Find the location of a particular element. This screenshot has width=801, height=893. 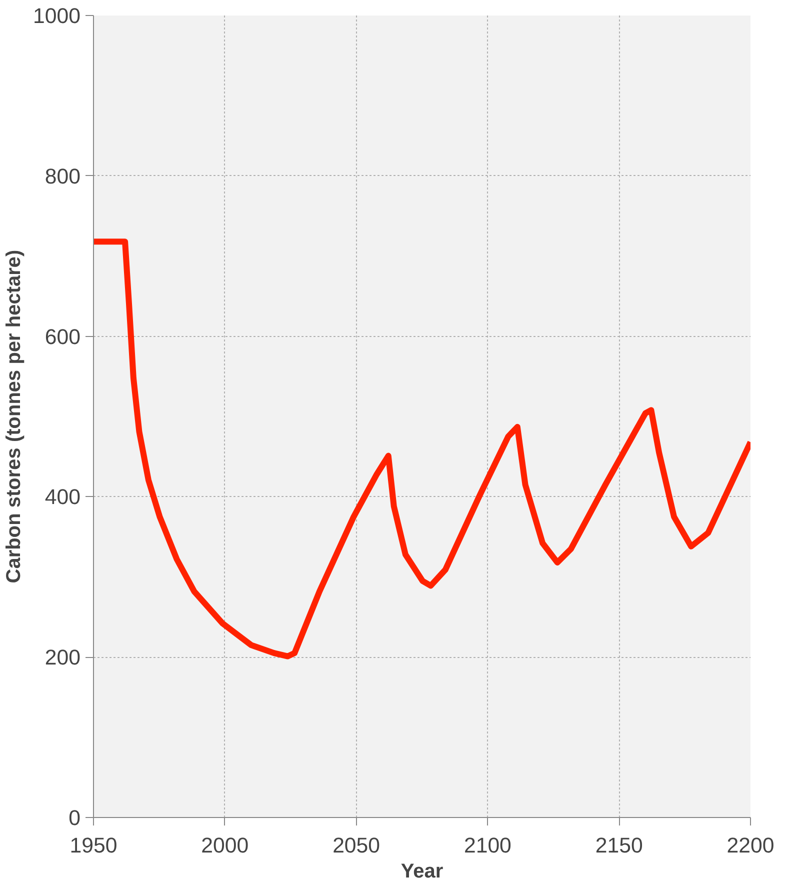

y-tick-label: 800 is located at coordinates (62, 176).